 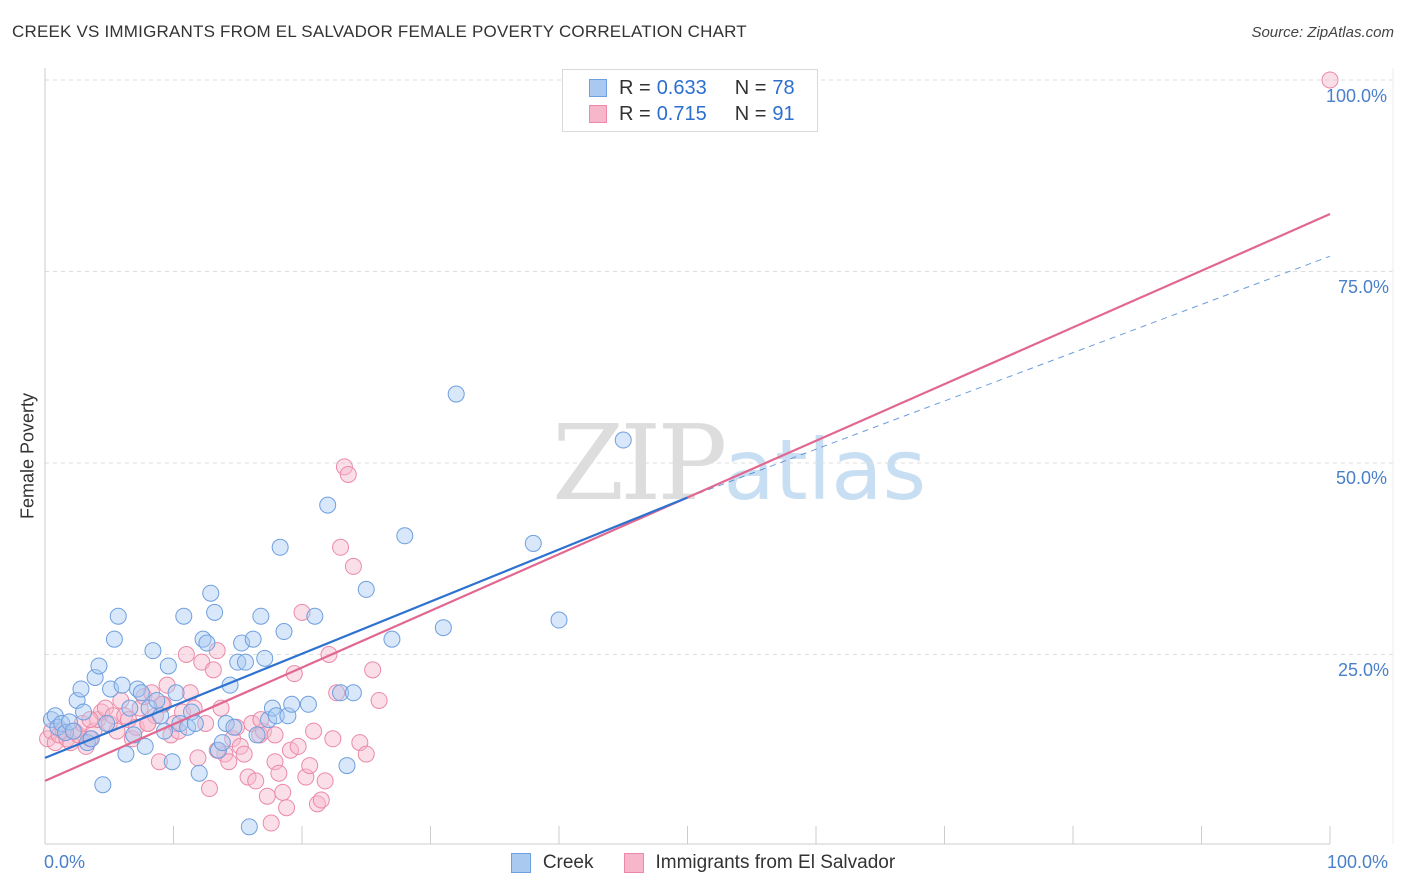 I want to click on legend-item-salvador: Immigrants from El Salvador, so click(x=759, y=863).